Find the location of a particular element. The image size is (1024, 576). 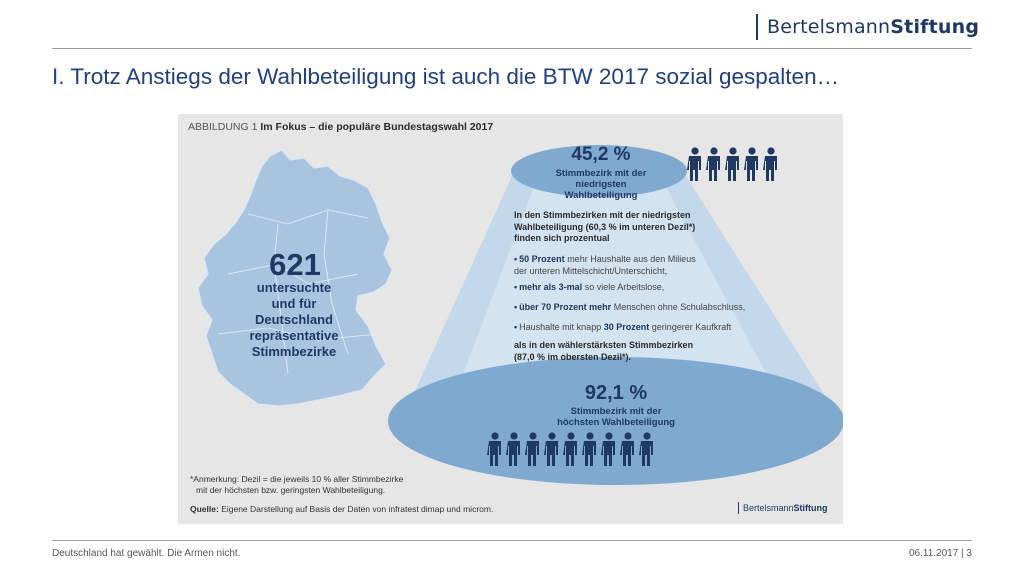

mini-logo-bar is located at coordinates (738, 508).